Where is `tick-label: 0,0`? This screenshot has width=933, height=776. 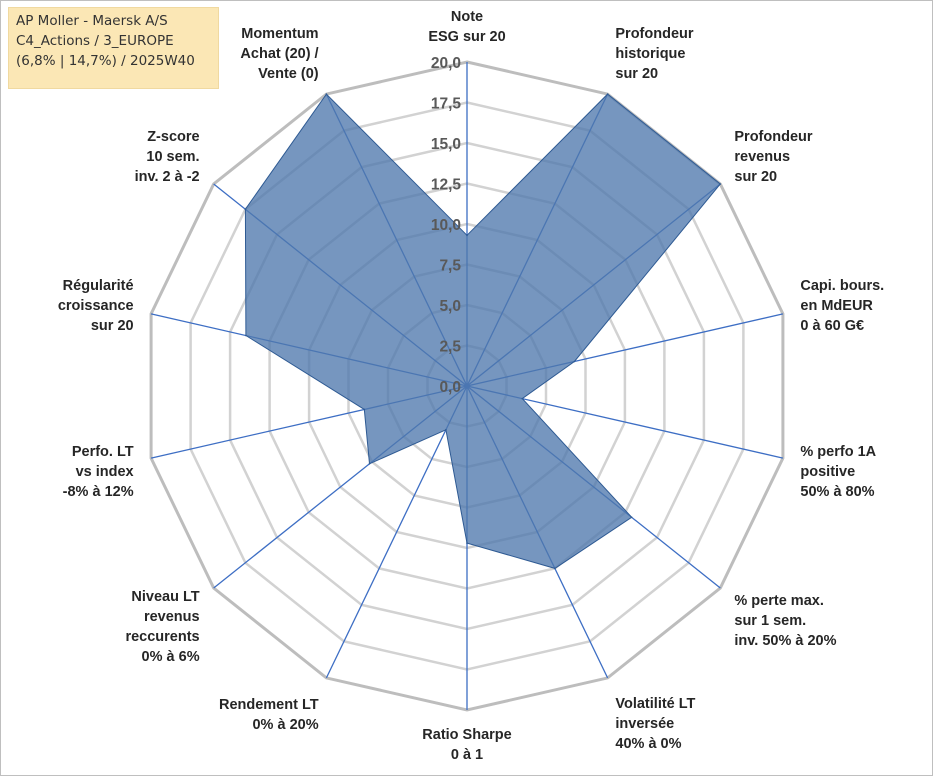
tick-label: 0,0 is located at coordinates (450, 387).